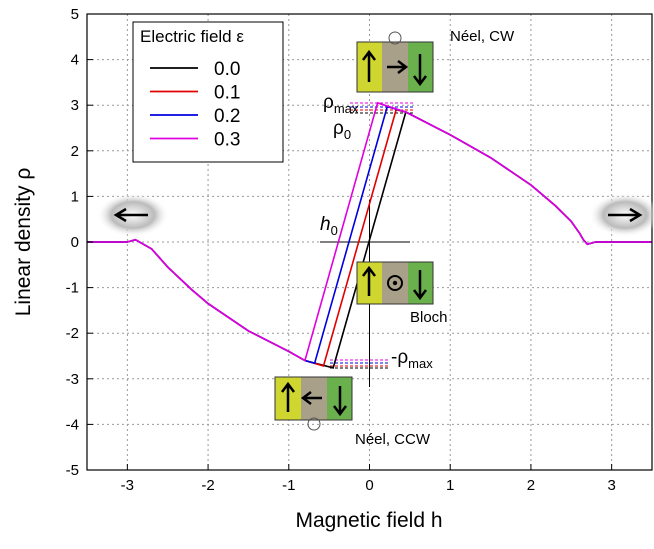 Image resolution: width=654 pixels, height=549 pixels. Describe the element at coordinates (72, 424) in the screenshot. I see `y-tick-label: -4` at that location.